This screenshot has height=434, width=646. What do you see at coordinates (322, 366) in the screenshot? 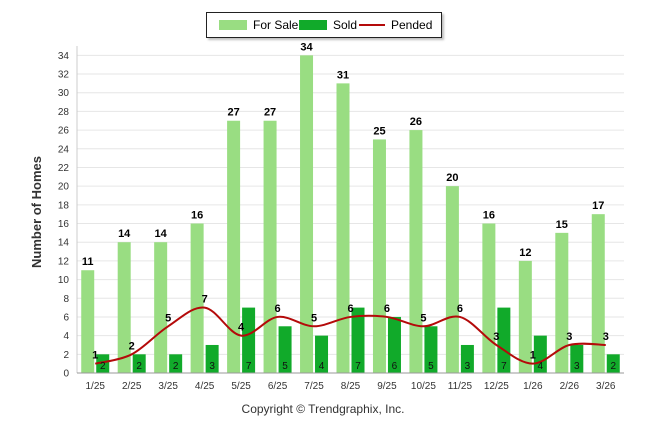
I see `label-sold: 4` at bounding box center [322, 366].